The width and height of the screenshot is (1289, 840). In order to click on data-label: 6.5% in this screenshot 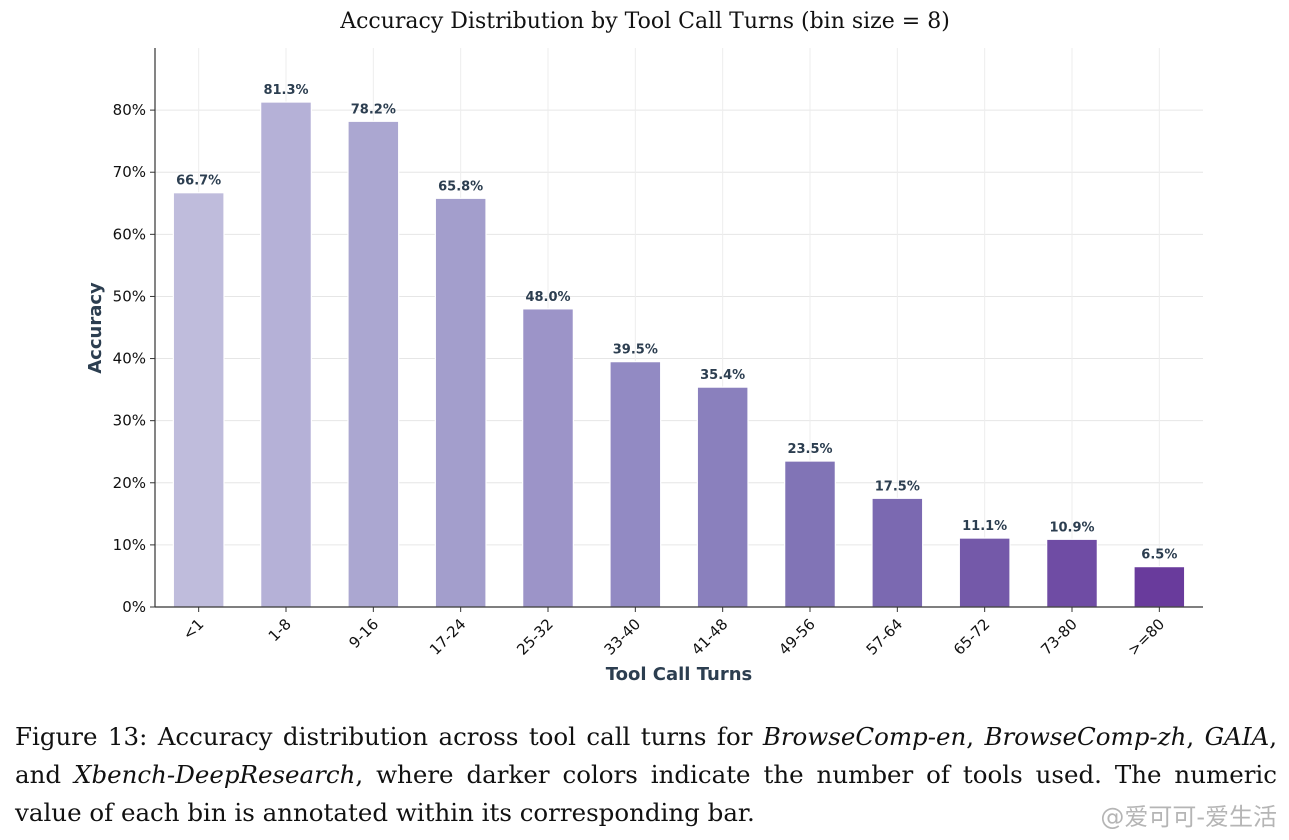, I will do `click(1159, 555)`.